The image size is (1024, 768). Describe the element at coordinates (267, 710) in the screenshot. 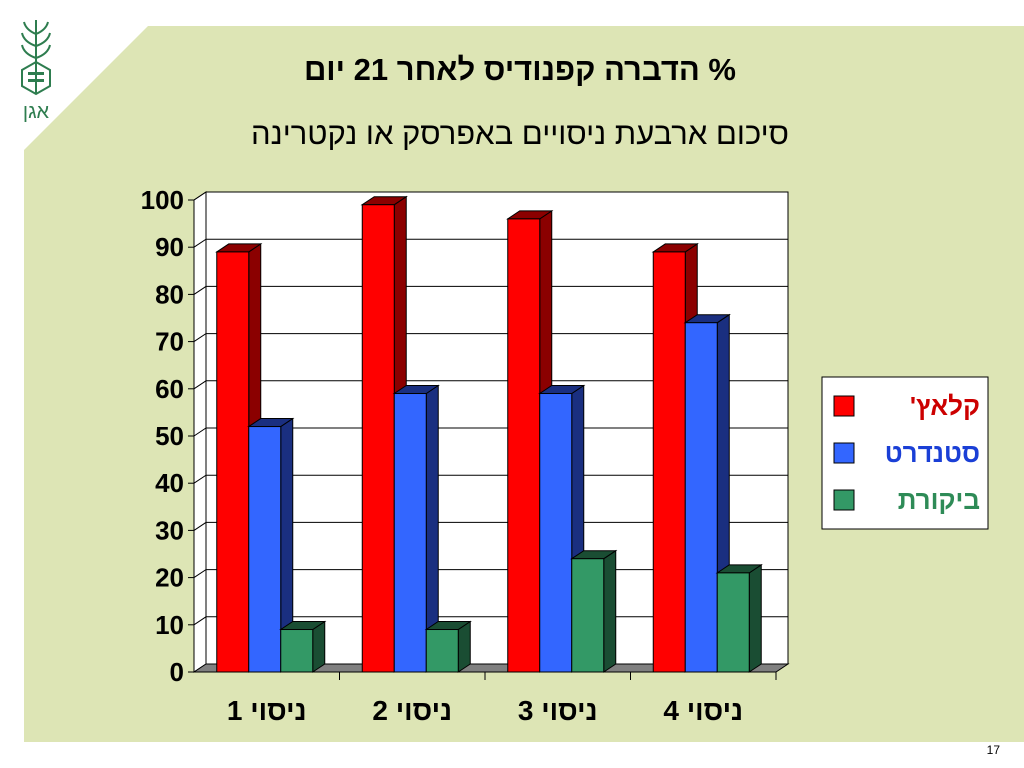

I see `x-tick-label: ניסוי 1` at that location.